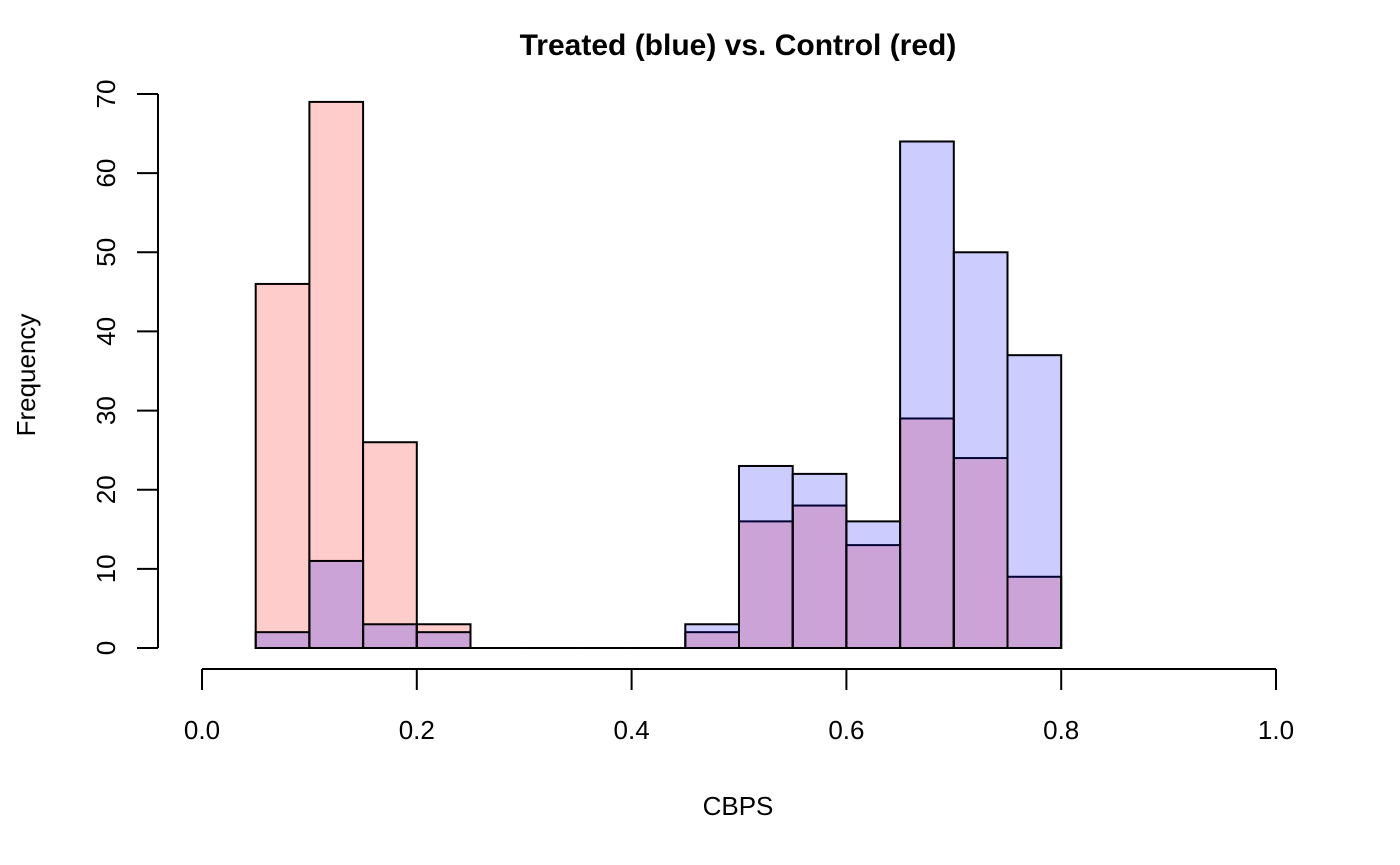 The height and width of the screenshot is (865, 1400). What do you see at coordinates (632, 730) in the screenshot?
I see `x-tick-label: 0.4` at bounding box center [632, 730].